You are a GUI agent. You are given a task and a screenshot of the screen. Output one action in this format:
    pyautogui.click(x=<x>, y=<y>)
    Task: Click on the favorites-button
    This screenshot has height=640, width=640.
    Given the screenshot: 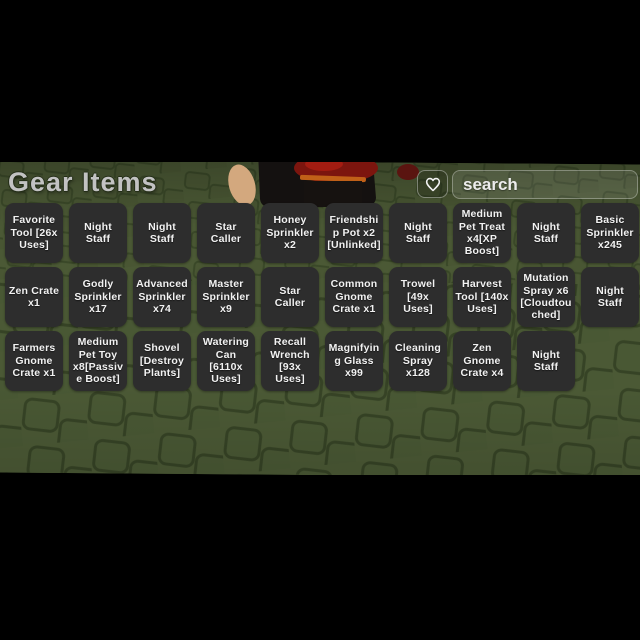 What is the action you would take?
    pyautogui.click(x=432, y=184)
    